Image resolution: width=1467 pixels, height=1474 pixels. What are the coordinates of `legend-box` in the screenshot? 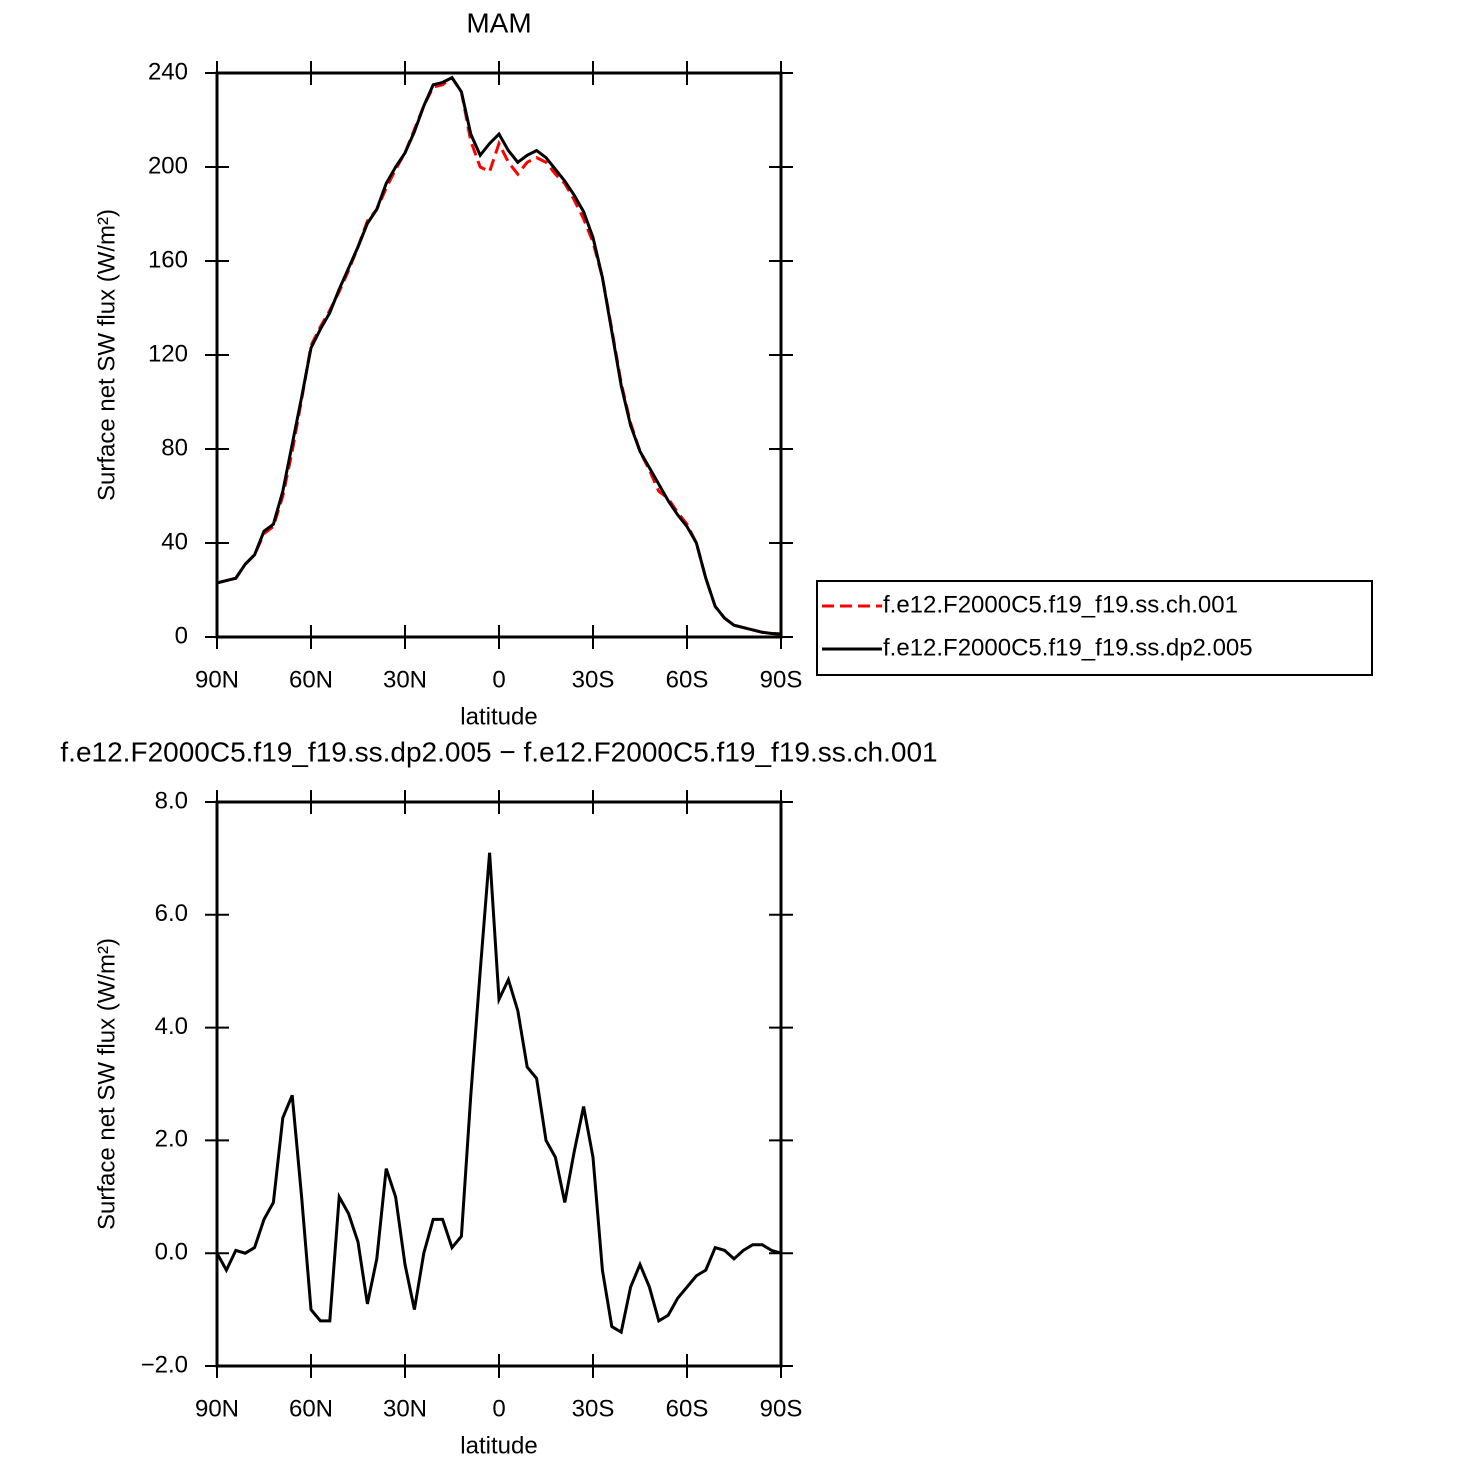 It's located at (1094, 628).